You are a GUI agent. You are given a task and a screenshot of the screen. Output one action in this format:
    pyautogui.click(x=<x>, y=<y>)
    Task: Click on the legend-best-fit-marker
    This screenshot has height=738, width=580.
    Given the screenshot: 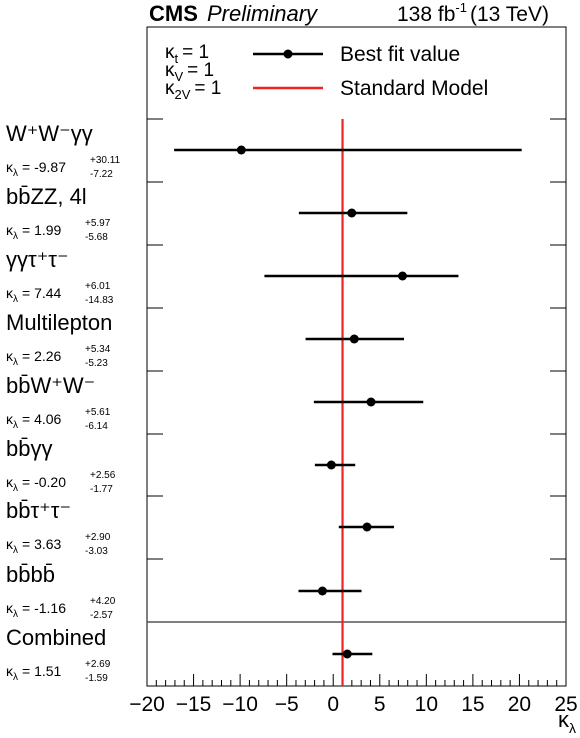 What is the action you would take?
    pyautogui.click(x=288, y=54)
    